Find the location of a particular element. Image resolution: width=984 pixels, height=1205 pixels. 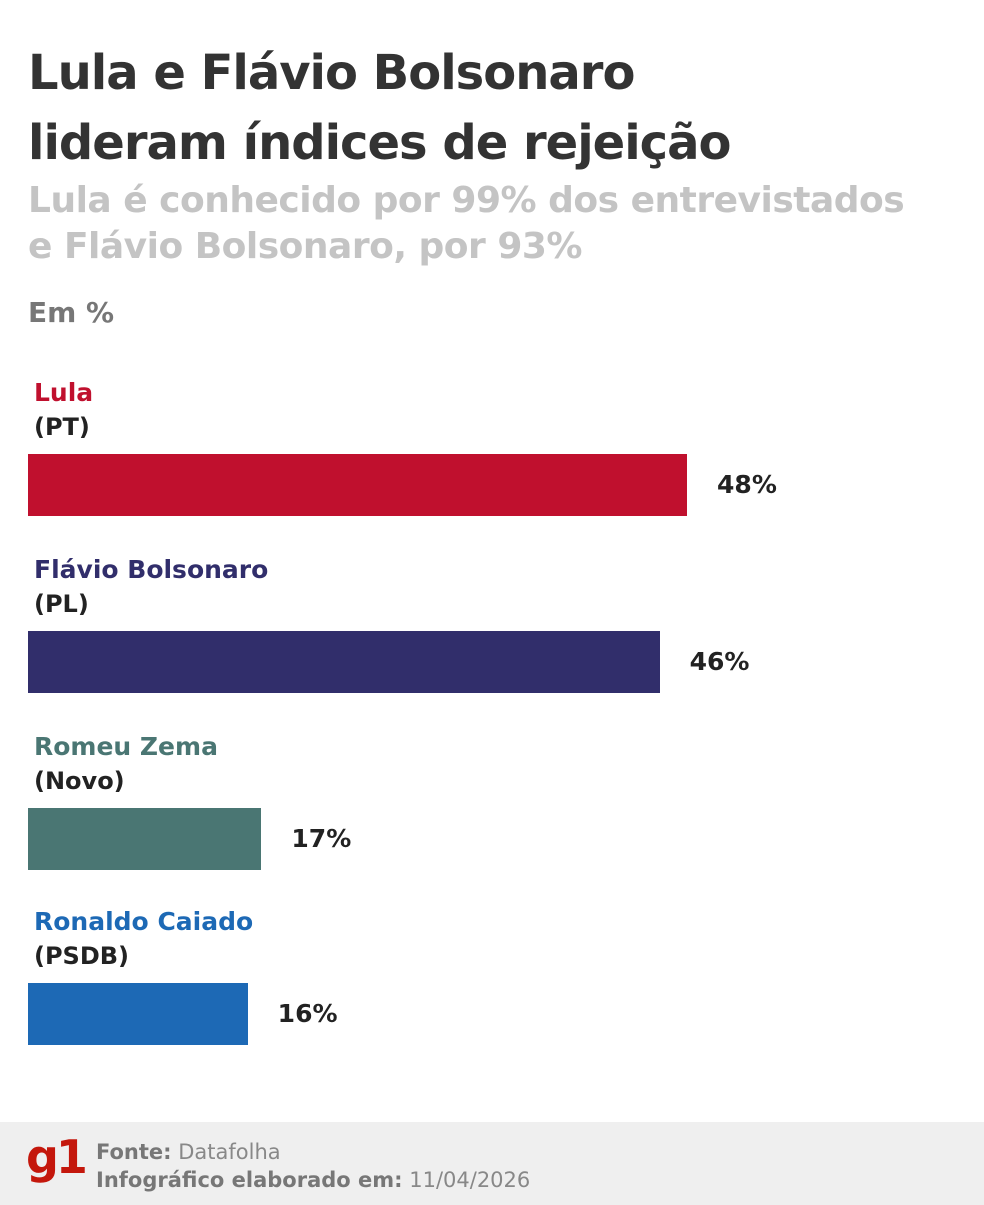

date-line: Infográfico elaborado em: 11/04/2026 is located at coordinates (313, 1180).